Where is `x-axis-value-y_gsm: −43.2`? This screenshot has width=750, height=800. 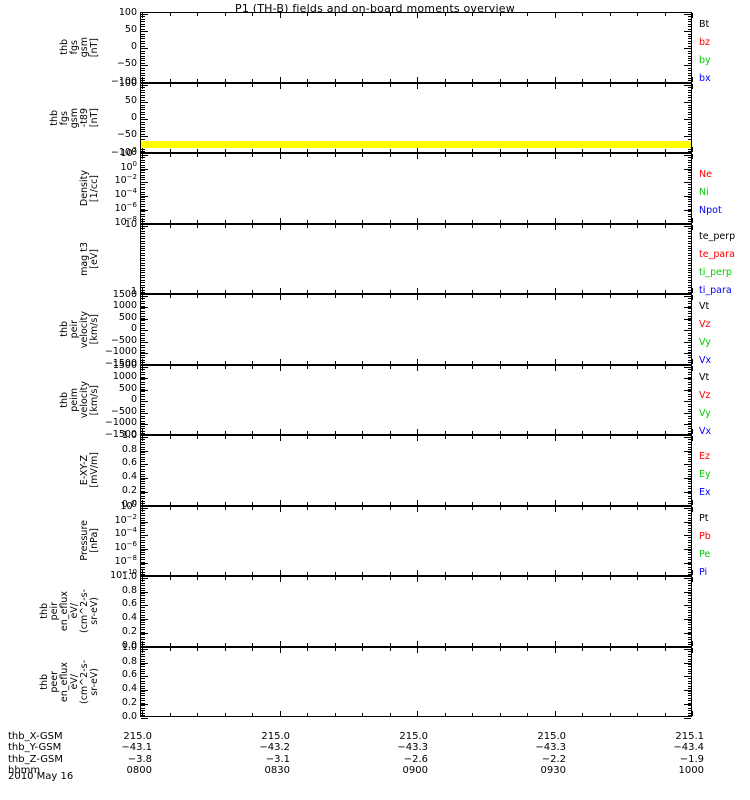
x-axis-value-y_gsm: −43.2 is located at coordinates (274, 748).